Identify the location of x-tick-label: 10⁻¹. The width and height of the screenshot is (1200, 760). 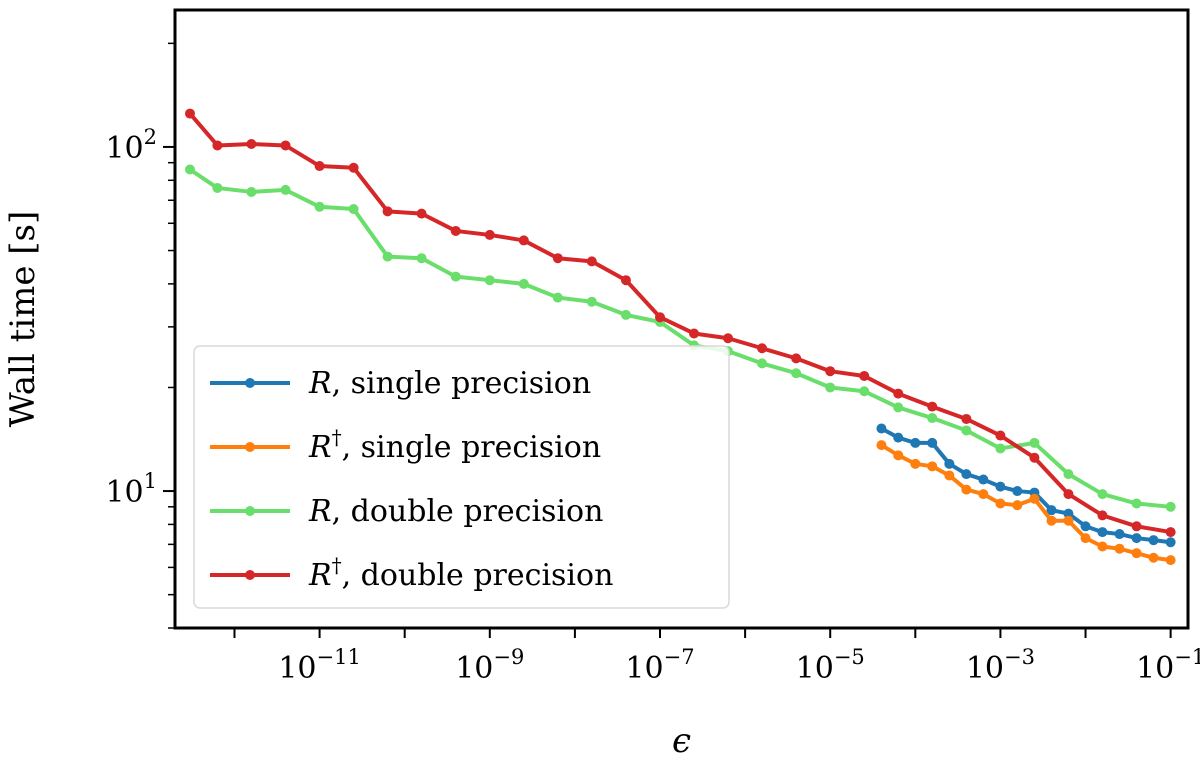
(1168, 665).